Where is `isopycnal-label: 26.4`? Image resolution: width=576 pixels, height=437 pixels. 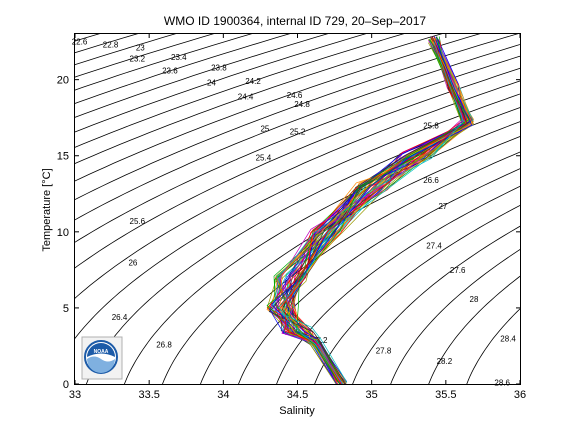
isopycnal-label: 26.4 is located at coordinates (120, 317).